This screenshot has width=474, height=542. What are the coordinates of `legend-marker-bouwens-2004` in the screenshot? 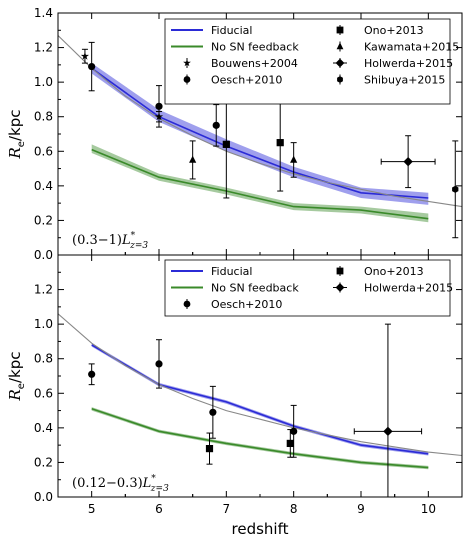 It's located at (187, 62).